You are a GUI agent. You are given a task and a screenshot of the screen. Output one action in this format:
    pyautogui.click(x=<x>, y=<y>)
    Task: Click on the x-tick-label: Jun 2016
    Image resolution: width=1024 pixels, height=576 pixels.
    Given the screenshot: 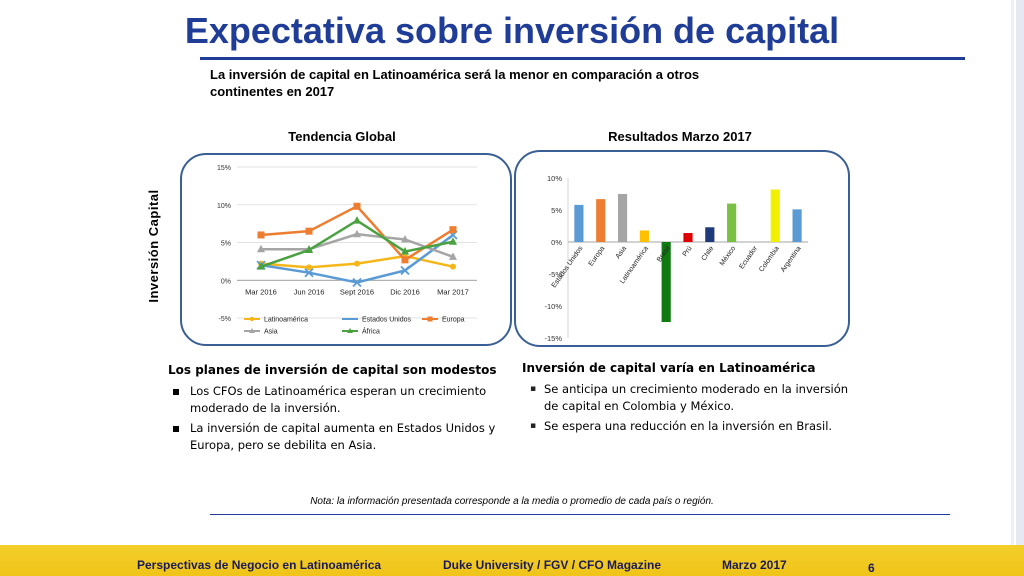 What is the action you would take?
    pyautogui.click(x=309, y=291)
    